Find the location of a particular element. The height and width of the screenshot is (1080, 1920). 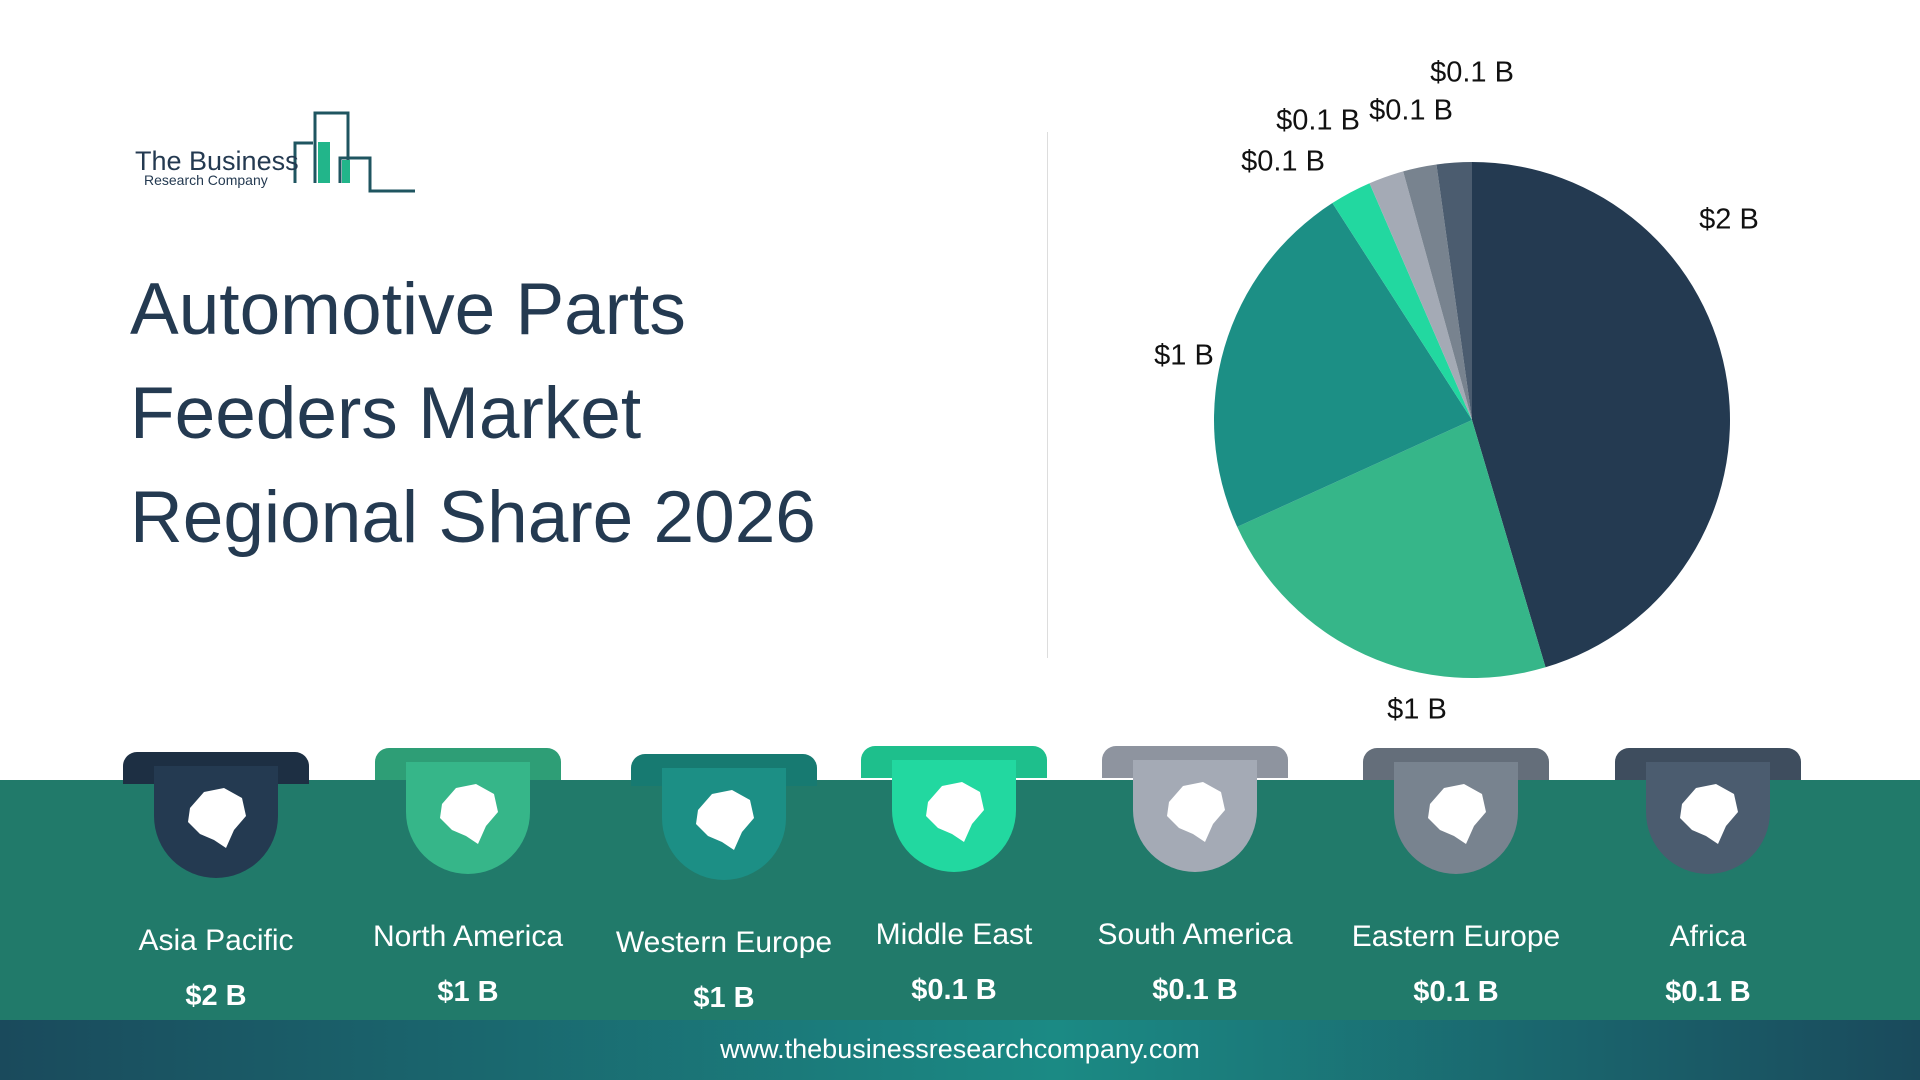

pie-chart is located at coordinates (1472, 420).